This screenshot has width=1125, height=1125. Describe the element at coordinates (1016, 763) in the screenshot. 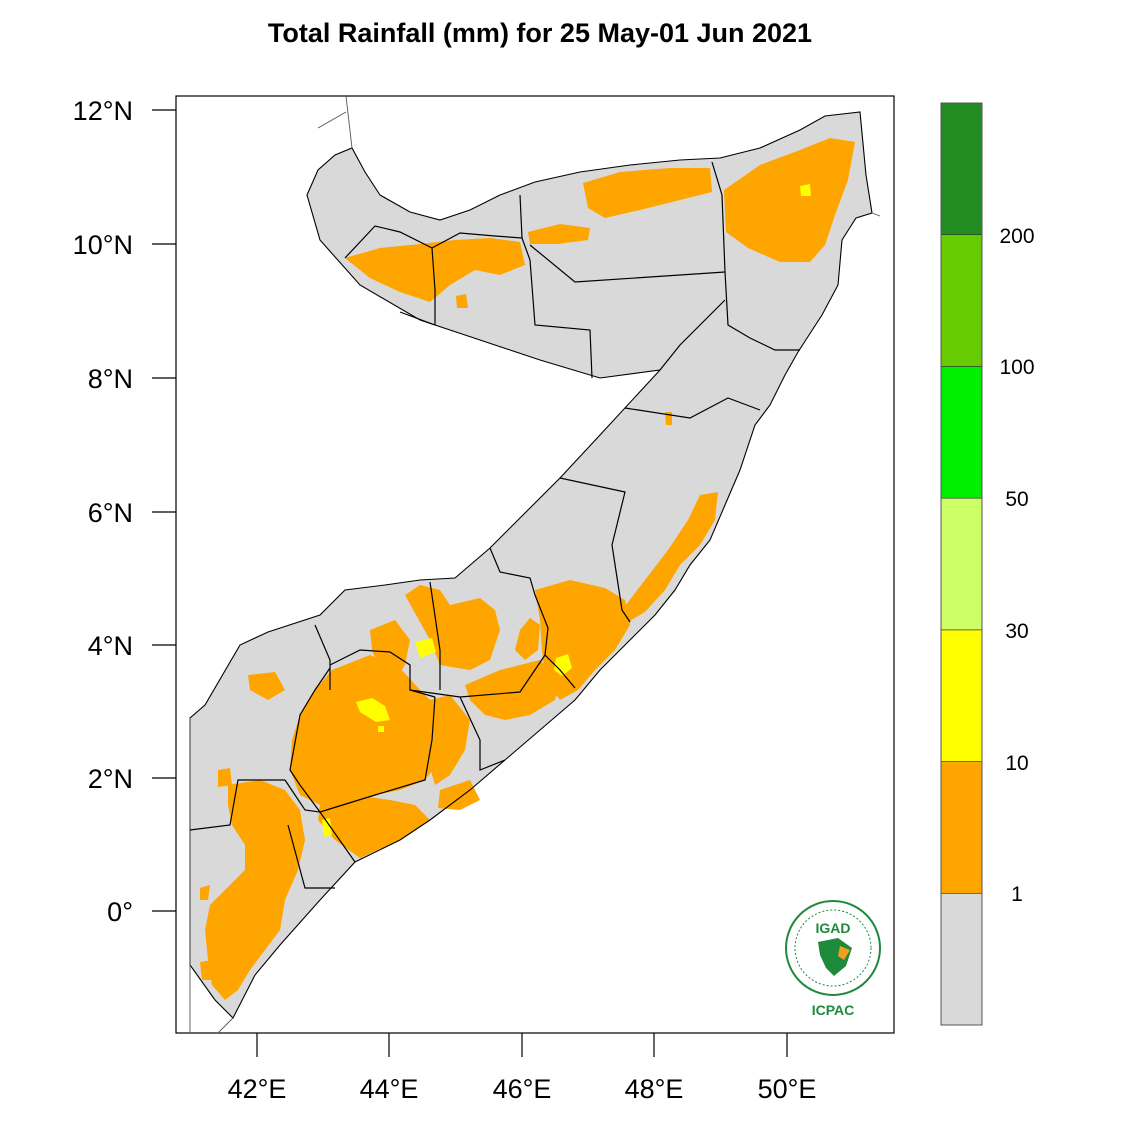

I see `colorbar-label: 10` at that location.